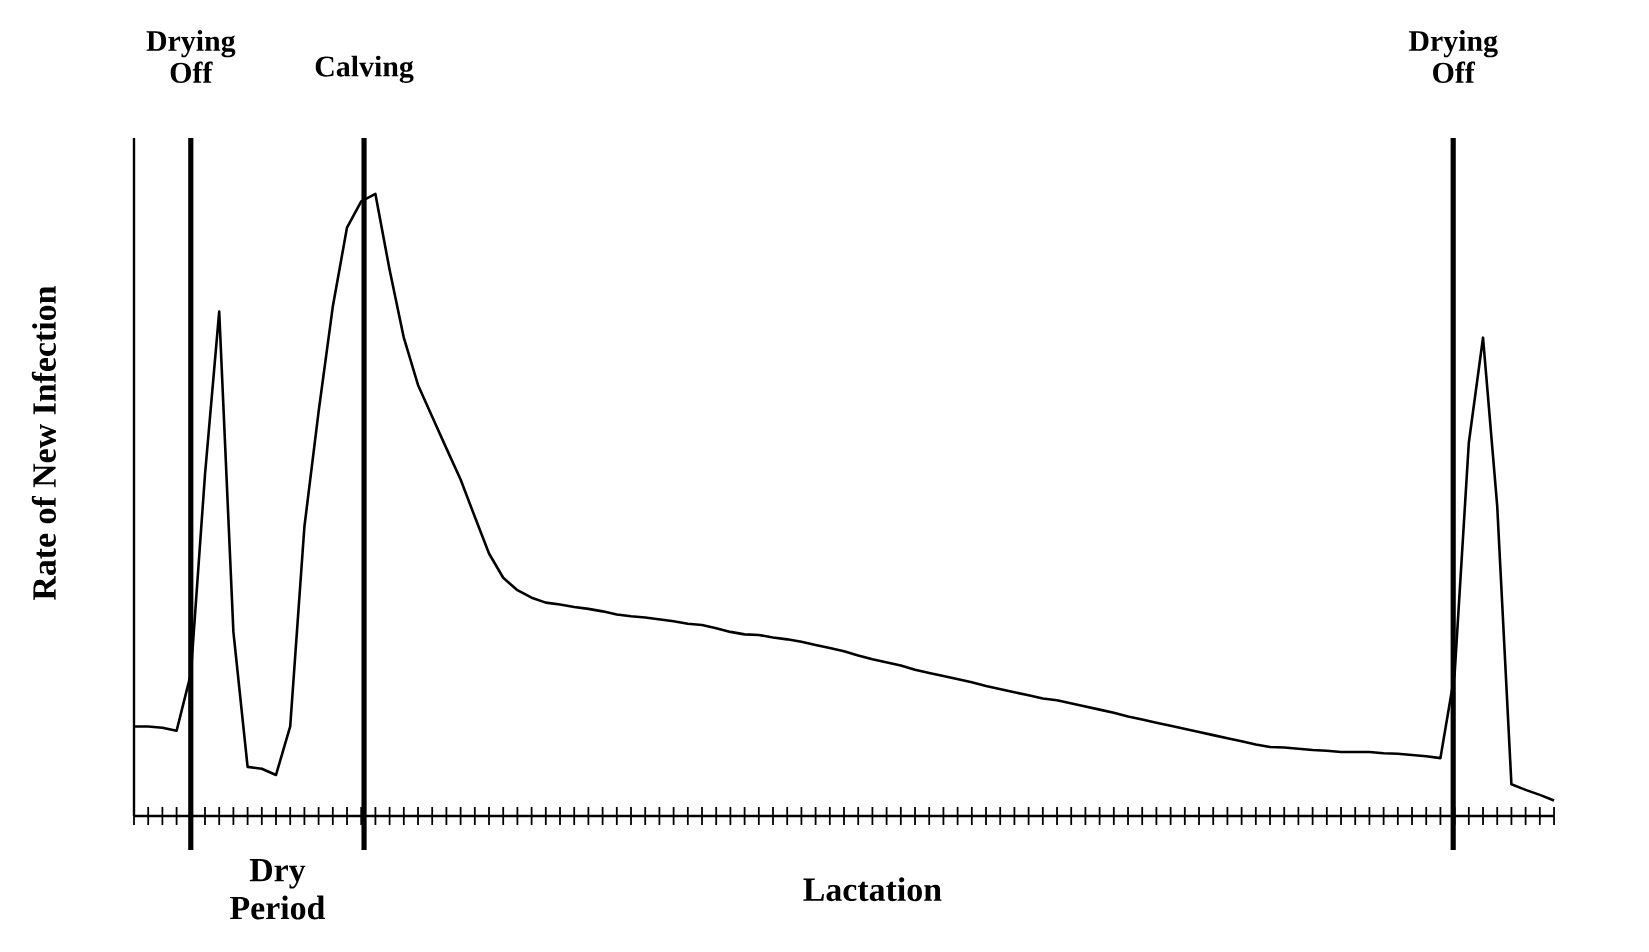  I want to click on text: Calving, so click(364, 69).